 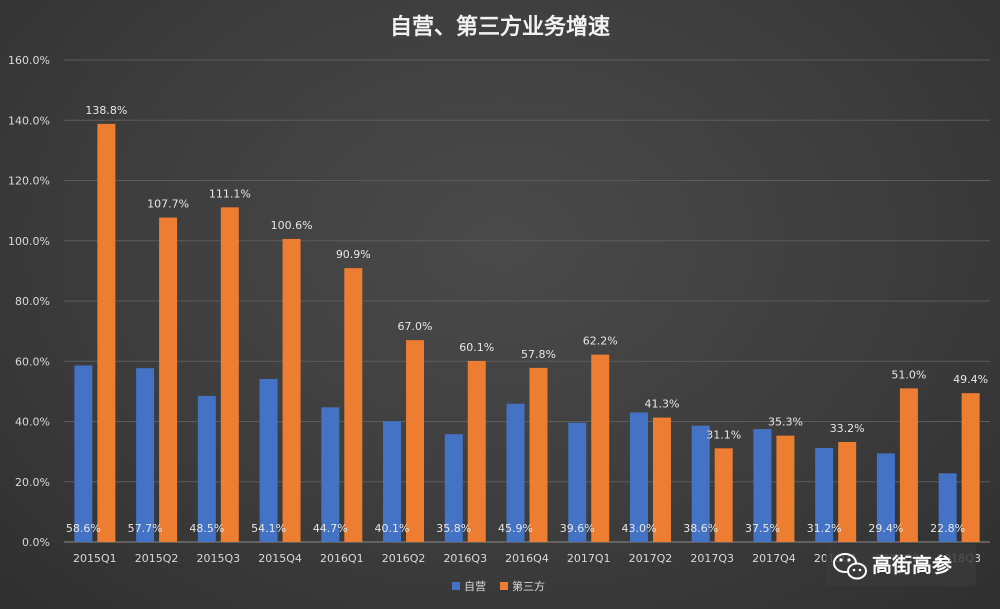 What do you see at coordinates (168, 204) in the screenshot?
I see `data-label-third-party: 107.7%` at bounding box center [168, 204].